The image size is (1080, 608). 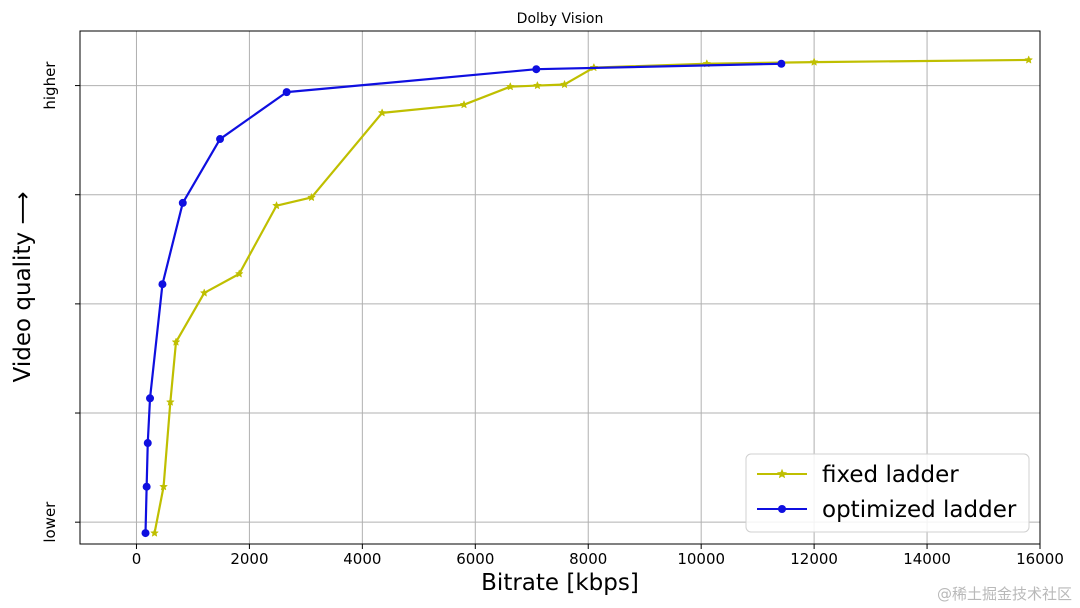 I want to click on y-axis-label: Video quality ⟶, so click(x=23, y=287).